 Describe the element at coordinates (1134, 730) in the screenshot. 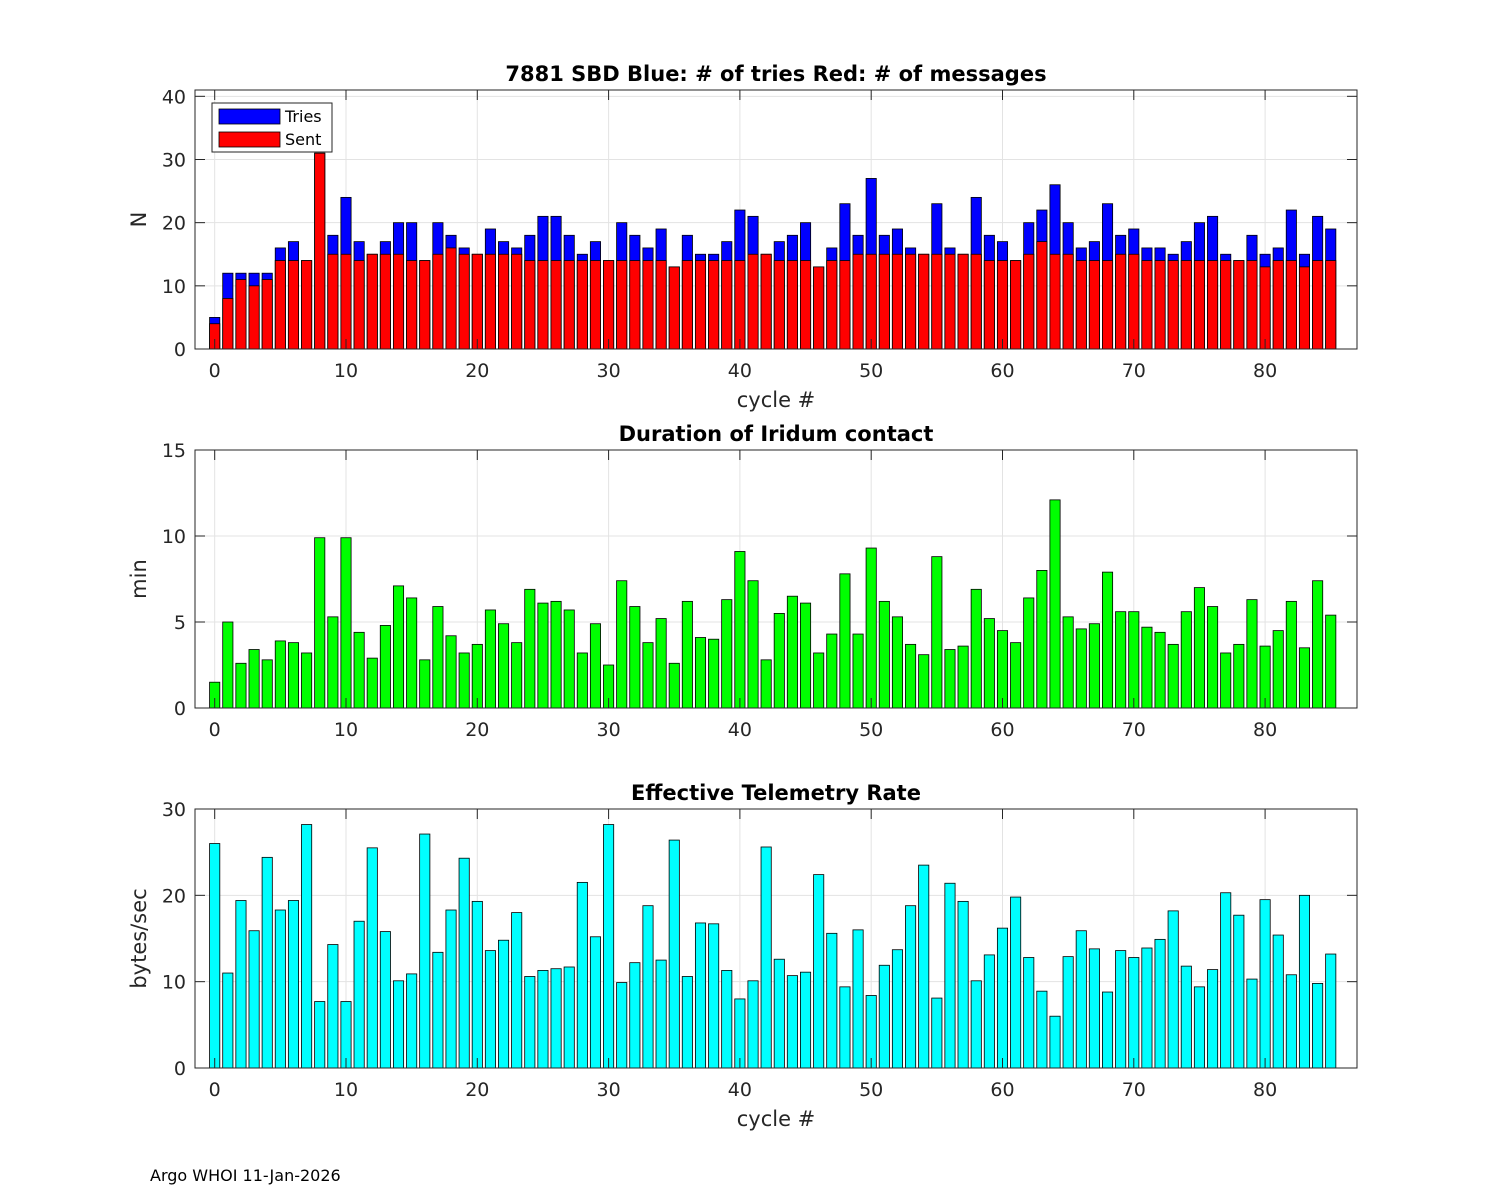

I see `x-tick-label: 70` at that location.